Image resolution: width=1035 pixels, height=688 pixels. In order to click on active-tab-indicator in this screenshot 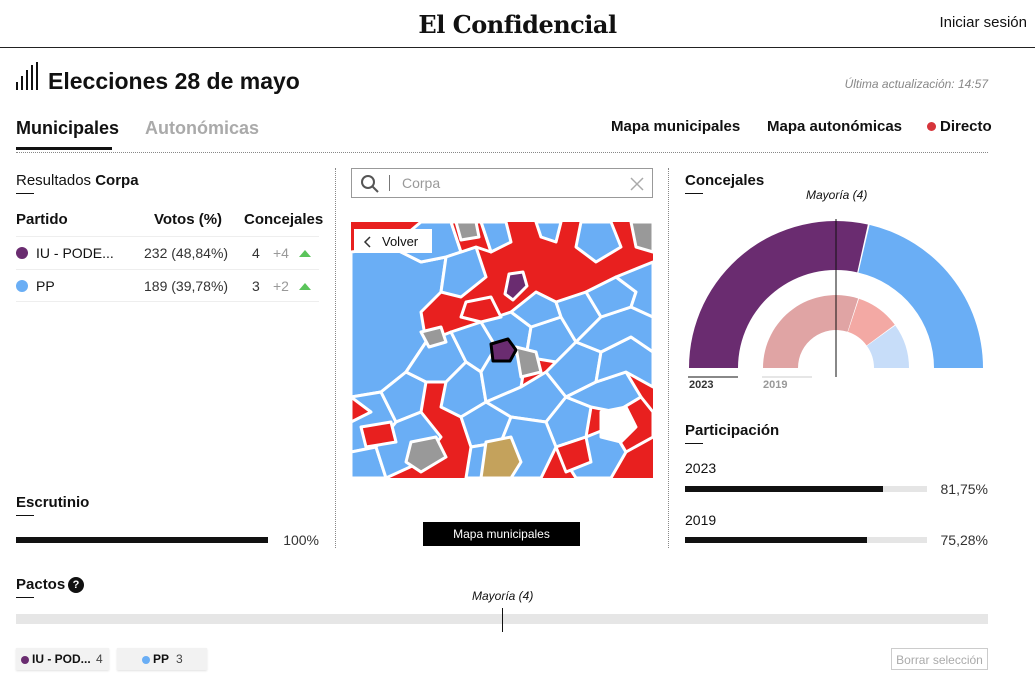, I will do `click(64, 148)`.